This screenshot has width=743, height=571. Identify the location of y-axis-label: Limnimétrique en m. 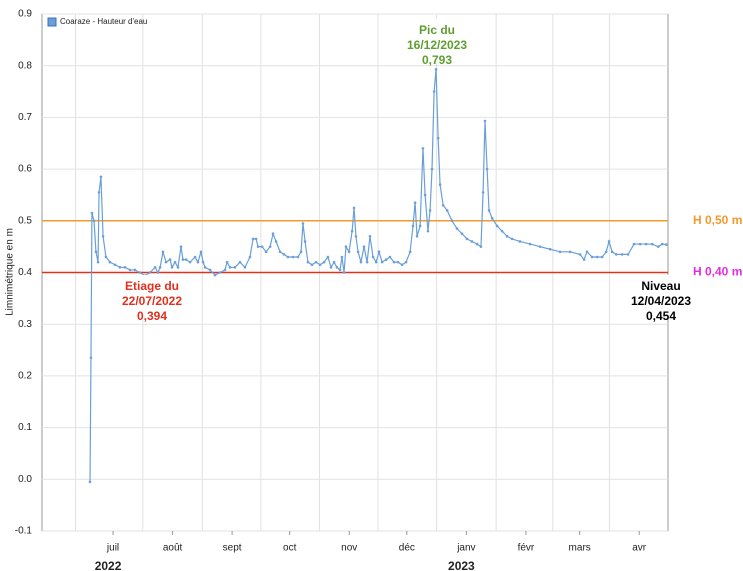
(10, 272).